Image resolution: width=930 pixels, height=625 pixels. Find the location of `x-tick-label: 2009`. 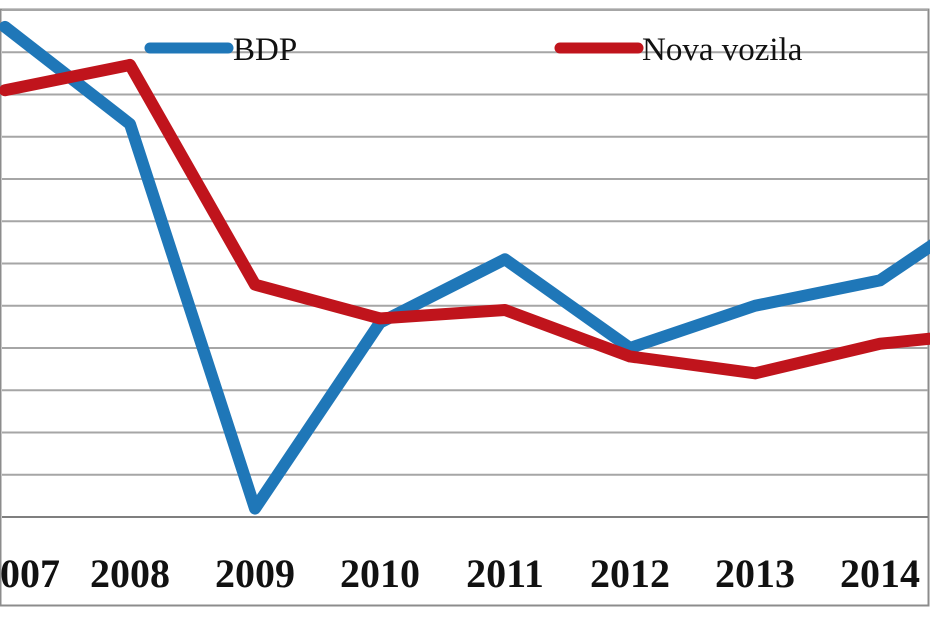

x-tick-label: 2009 is located at coordinates (255, 573).